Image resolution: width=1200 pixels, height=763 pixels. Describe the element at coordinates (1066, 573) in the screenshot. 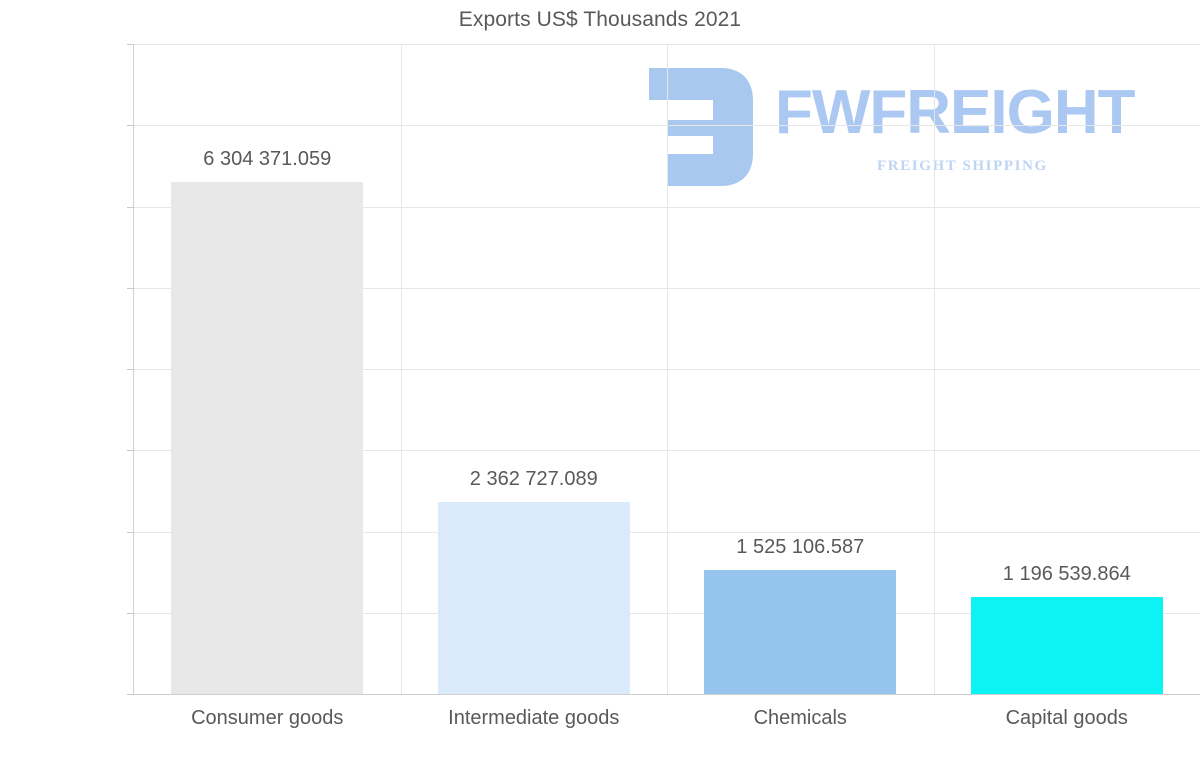

I see `bar-value-label: 1 196 539.864` at that location.